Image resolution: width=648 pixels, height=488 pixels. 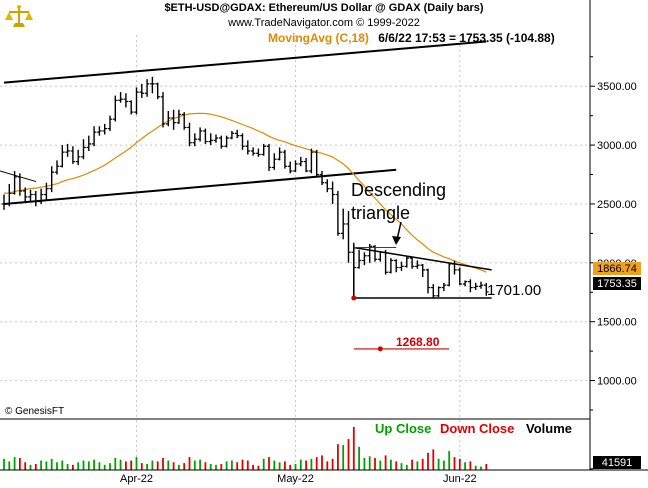 I want to click on last-close-text: 1753.35, so click(x=617, y=284).